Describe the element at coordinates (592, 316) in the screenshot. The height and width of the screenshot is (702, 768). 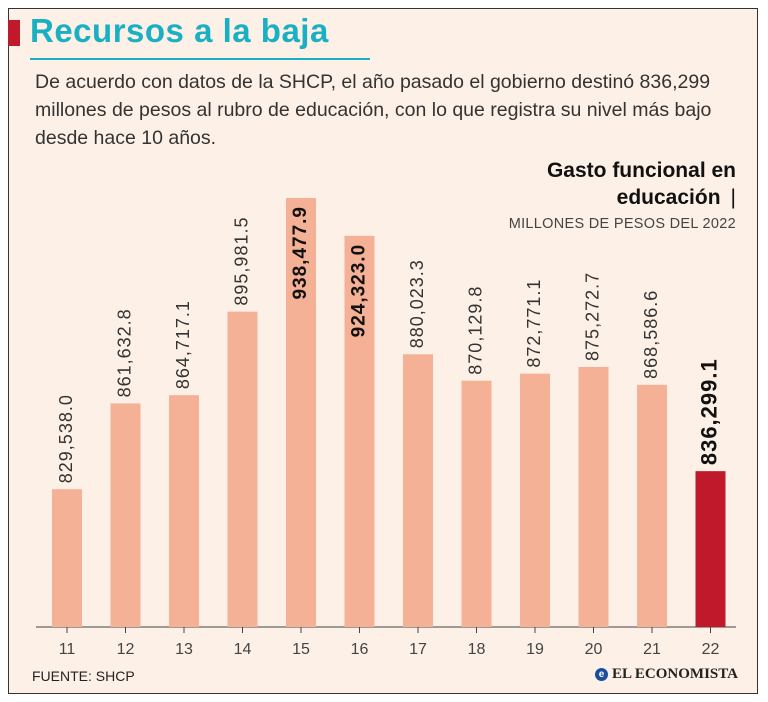
I see `value-label-20: 875,272.7` at that location.